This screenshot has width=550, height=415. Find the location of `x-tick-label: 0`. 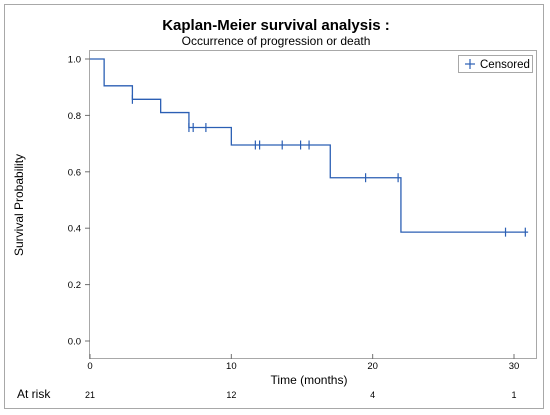

x-tick-label: 0 is located at coordinates (89, 366).